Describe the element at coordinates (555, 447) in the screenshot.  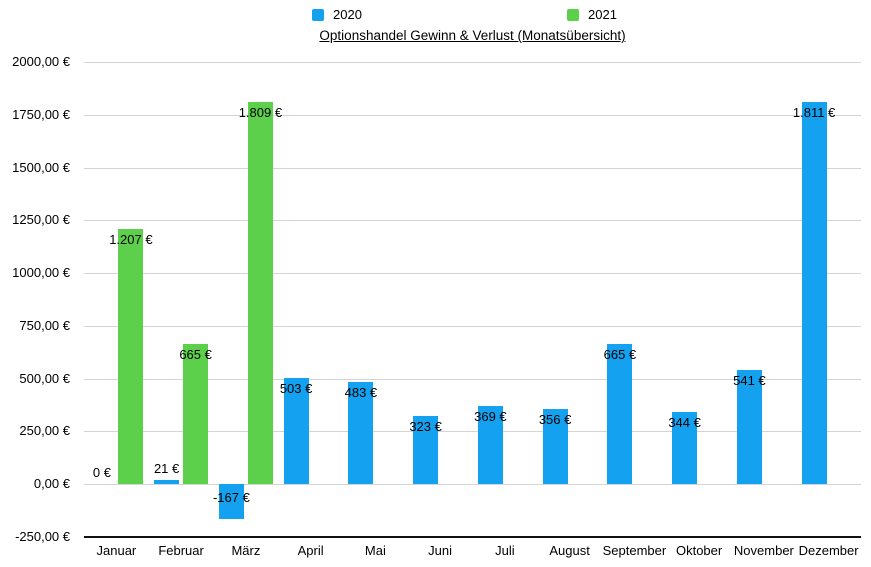
I see `bar-2020-august` at that location.